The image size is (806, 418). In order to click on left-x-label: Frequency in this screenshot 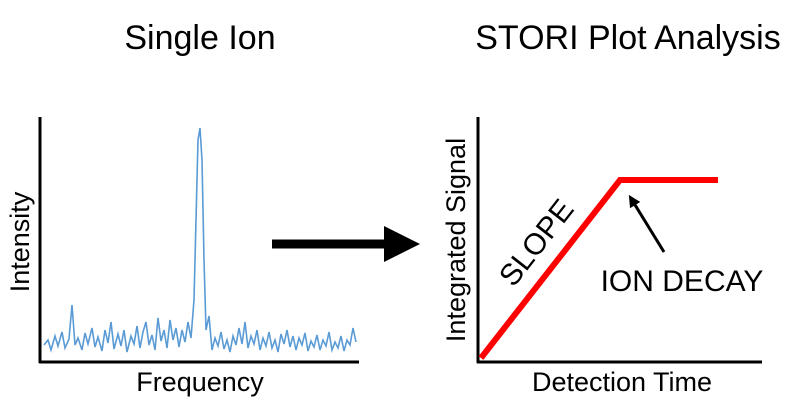, I will do `click(200, 382)`.